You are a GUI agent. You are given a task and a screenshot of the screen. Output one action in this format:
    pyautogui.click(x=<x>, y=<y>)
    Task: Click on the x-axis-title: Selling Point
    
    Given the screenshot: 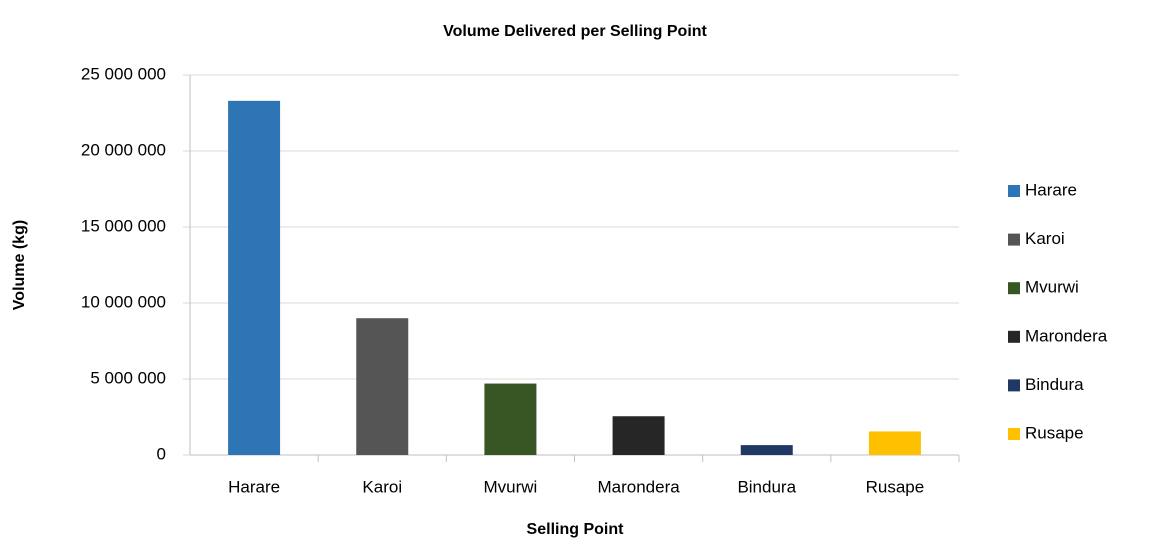 What is the action you would take?
    pyautogui.click(x=576, y=529)
    